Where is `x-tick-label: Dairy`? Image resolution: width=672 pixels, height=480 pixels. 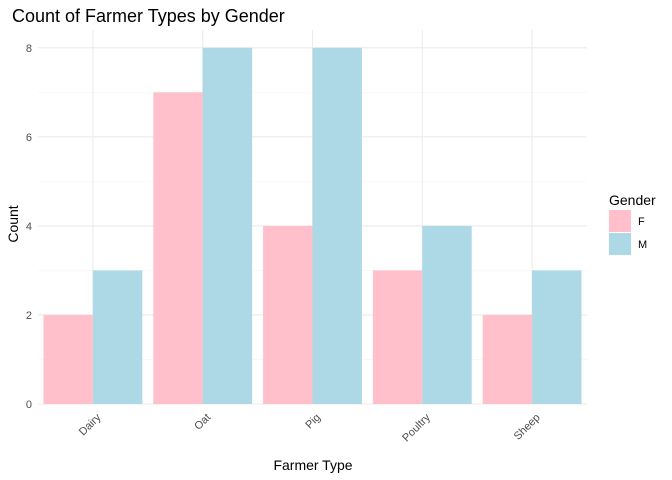
x-tick-label: Dairy is located at coordinates (90, 424).